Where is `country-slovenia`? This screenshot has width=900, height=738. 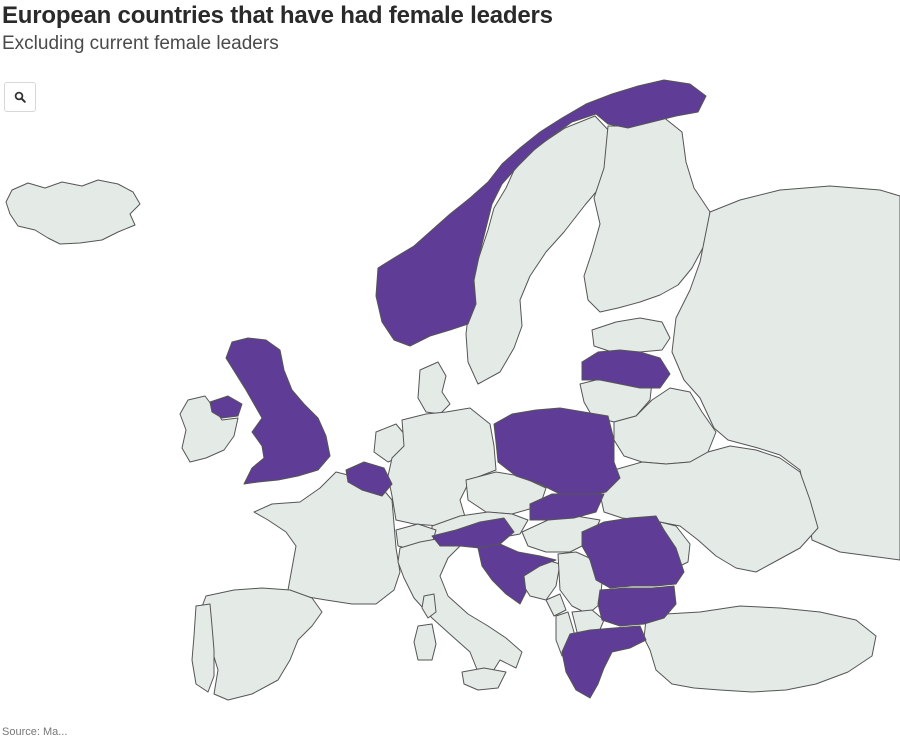 country-slovenia is located at coordinates (473, 533).